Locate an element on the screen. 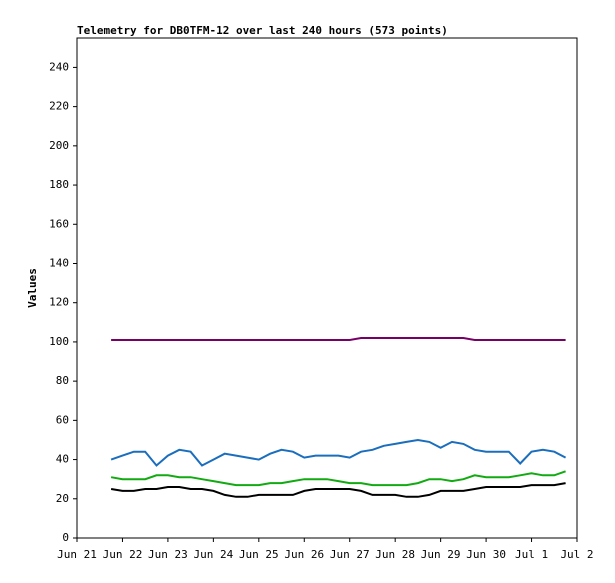 This screenshot has height=583, width=615. y-tick-label: 80 is located at coordinates (62, 380).